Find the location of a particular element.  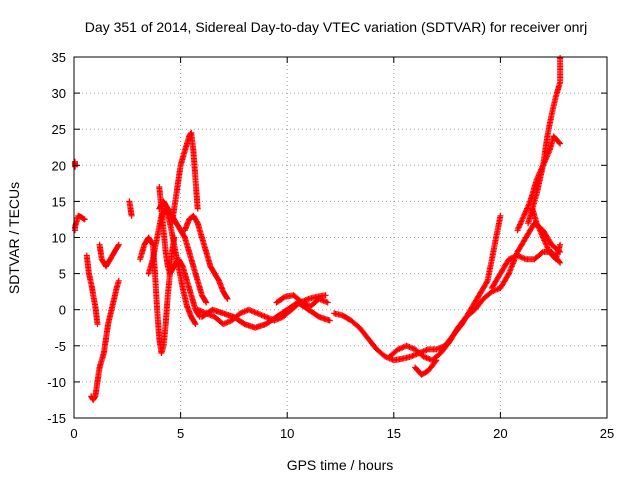

x-tick-label: 5 is located at coordinates (180, 433).